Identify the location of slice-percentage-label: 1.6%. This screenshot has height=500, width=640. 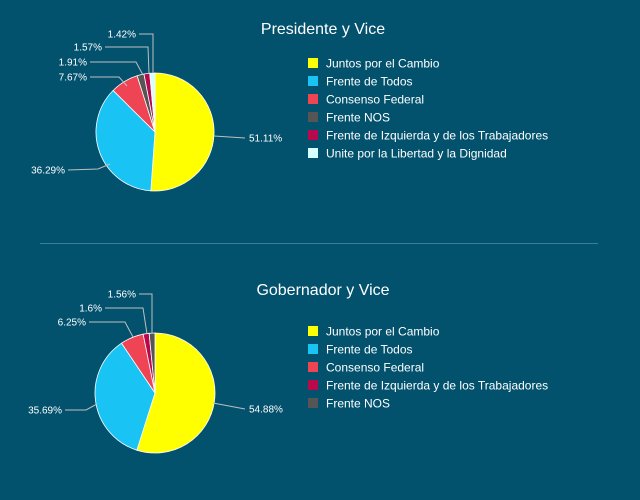
(90, 309).